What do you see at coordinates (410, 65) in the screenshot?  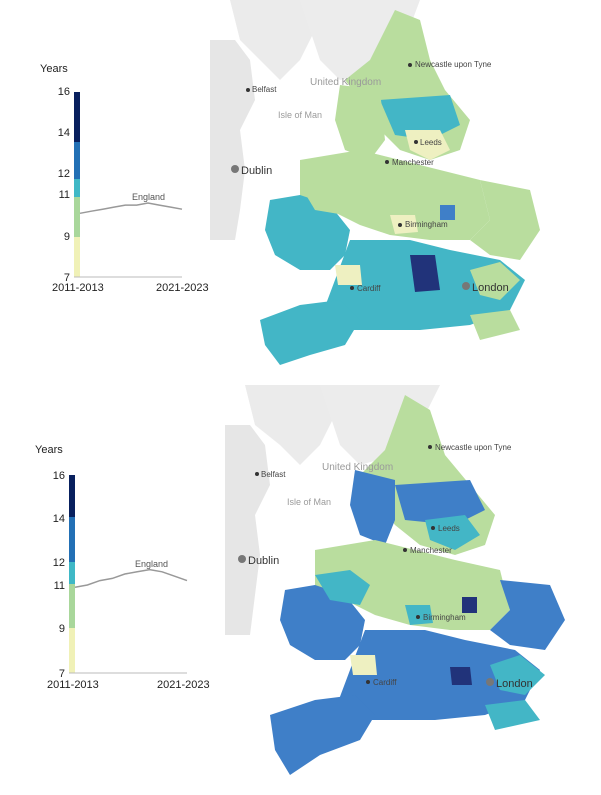 I see `newcastle-marker` at bounding box center [410, 65].